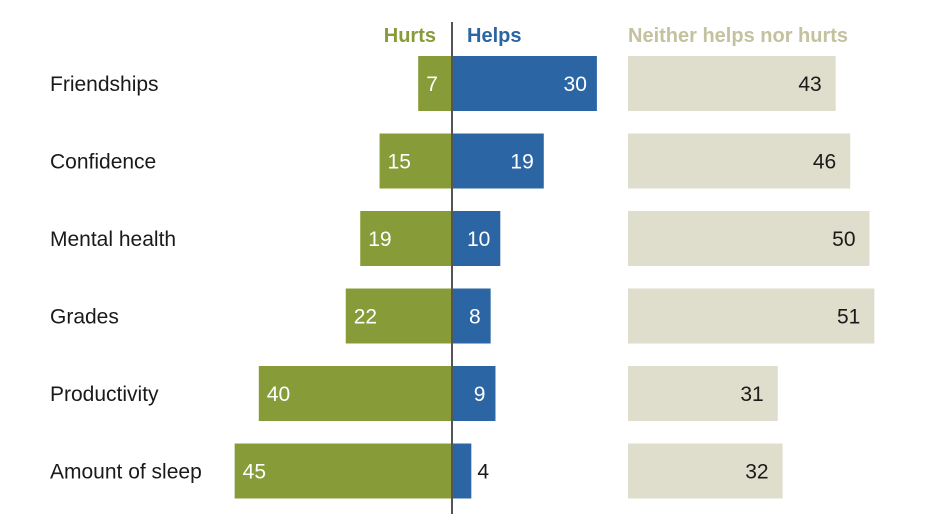  Describe the element at coordinates (475, 317) in the screenshot. I see `value-helps-grades: 8` at that location.